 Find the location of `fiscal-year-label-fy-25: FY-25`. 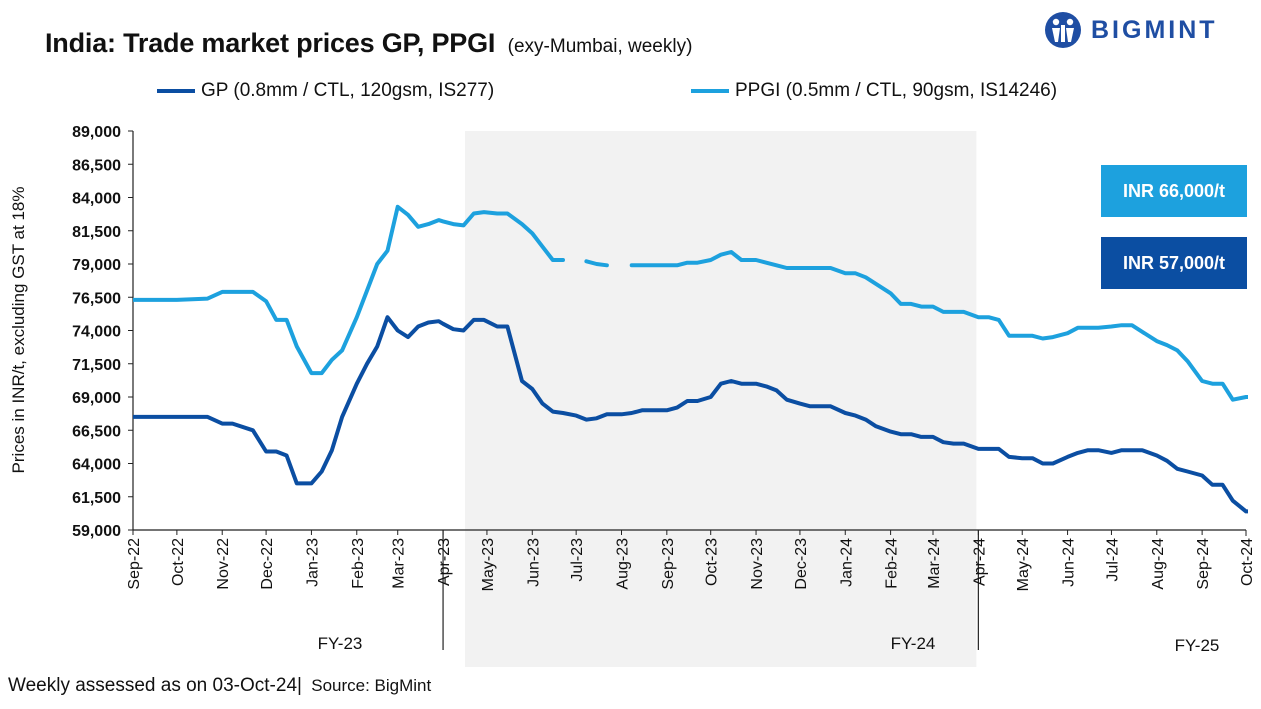

fiscal-year-label-fy-25: FY-25 is located at coordinates (1197, 645).